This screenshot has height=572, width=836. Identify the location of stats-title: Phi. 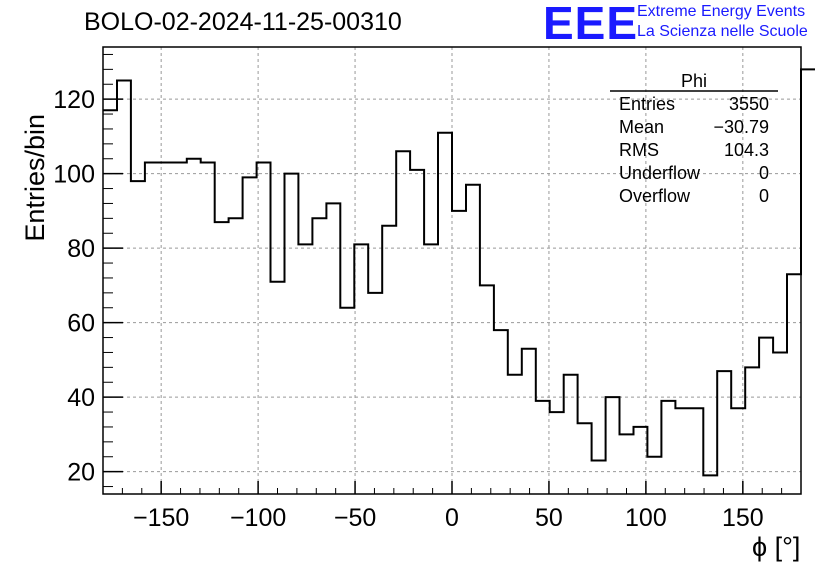
(694, 81).